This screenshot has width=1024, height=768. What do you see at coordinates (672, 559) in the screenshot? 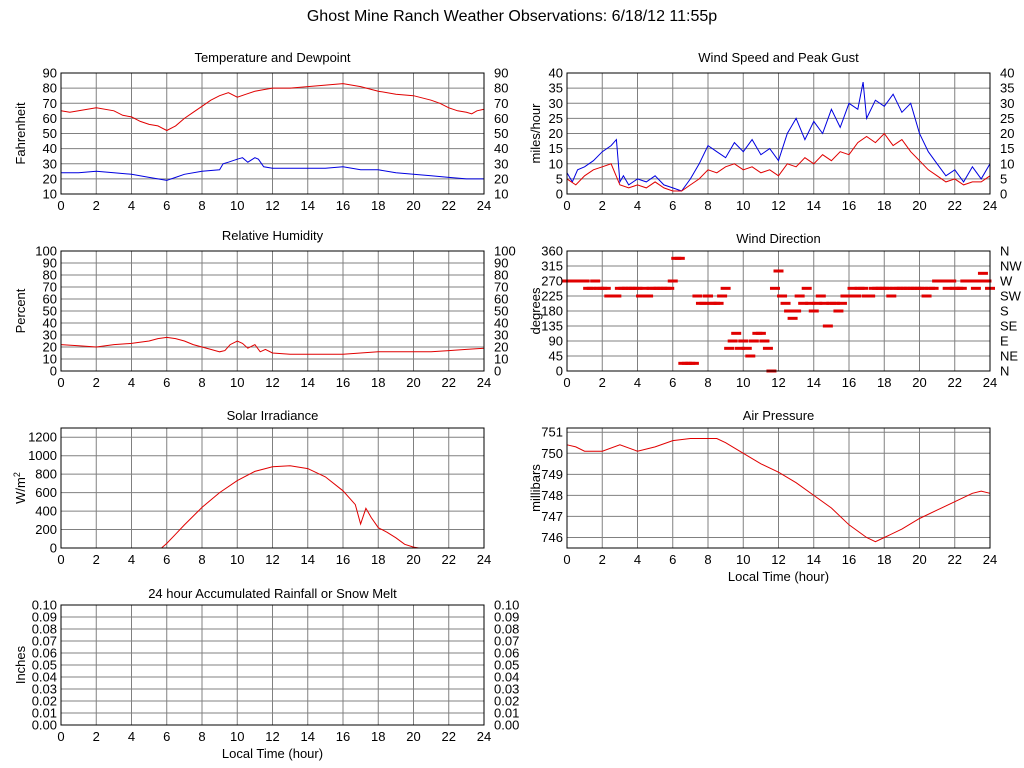
I see `x-tick-label: 6` at bounding box center [672, 559].